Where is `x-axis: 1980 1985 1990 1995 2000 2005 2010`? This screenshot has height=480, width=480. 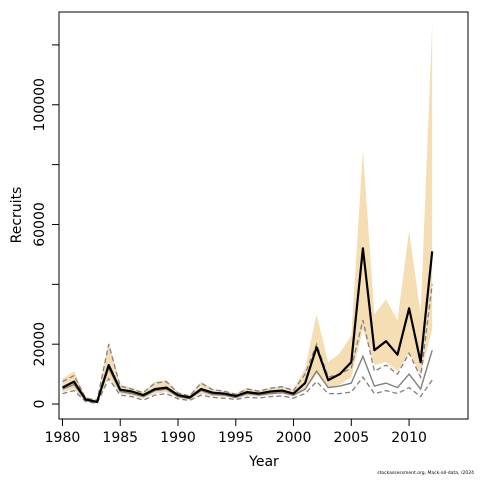 x-axis: 1980 1985 1990 1995 2000 2005 2010 is located at coordinates (236, 432).